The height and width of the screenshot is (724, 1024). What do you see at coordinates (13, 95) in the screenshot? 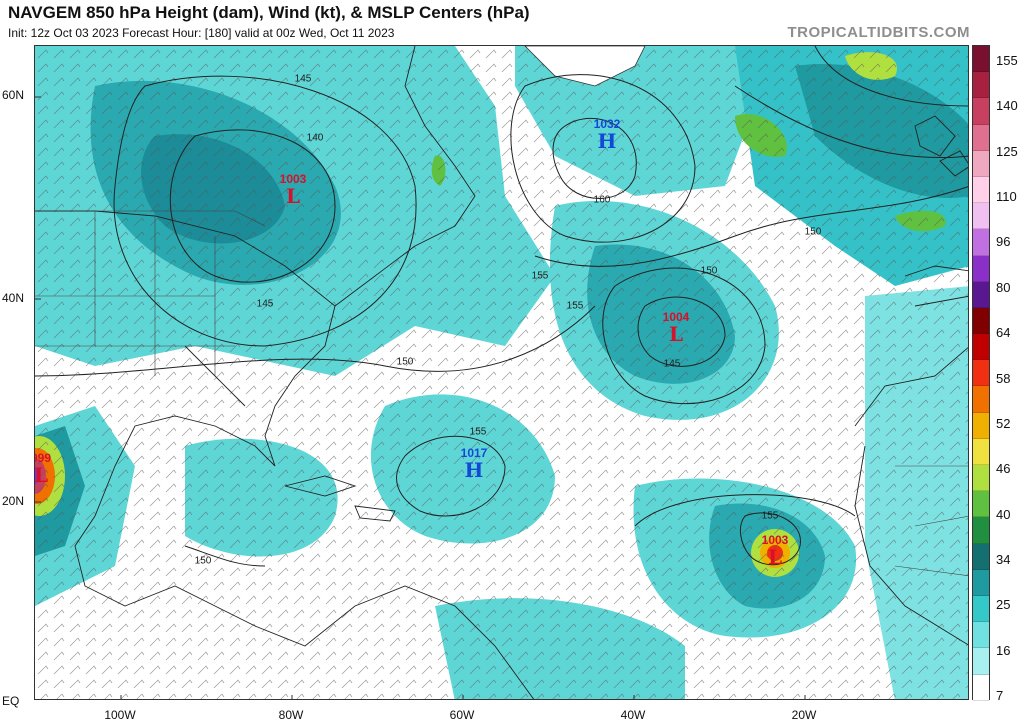
I see `lat-label-60n: 60N` at bounding box center [13, 95].